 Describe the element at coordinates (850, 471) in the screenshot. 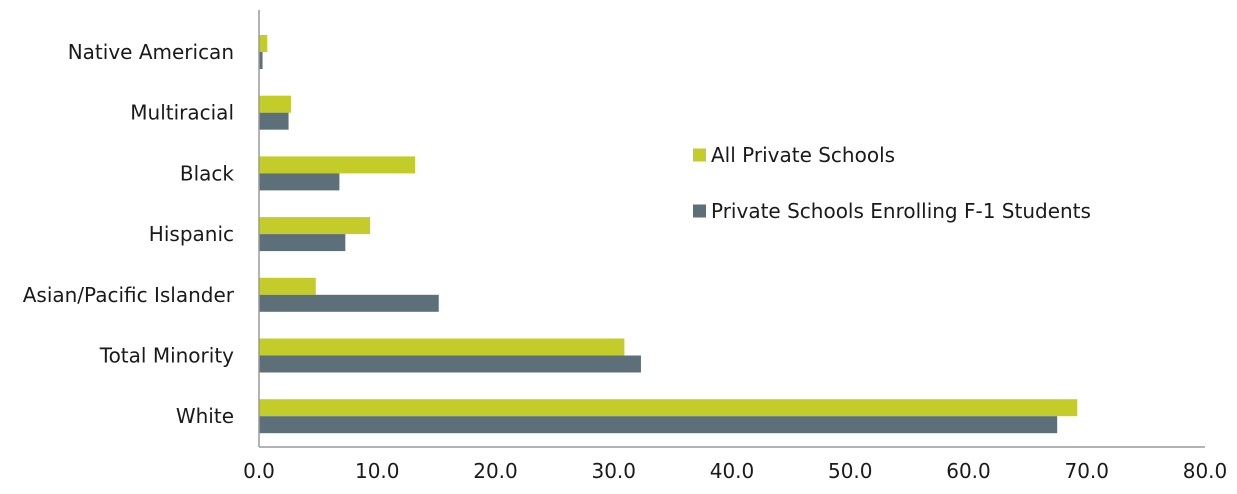

I see `x-tick-label: 50.0` at that location.